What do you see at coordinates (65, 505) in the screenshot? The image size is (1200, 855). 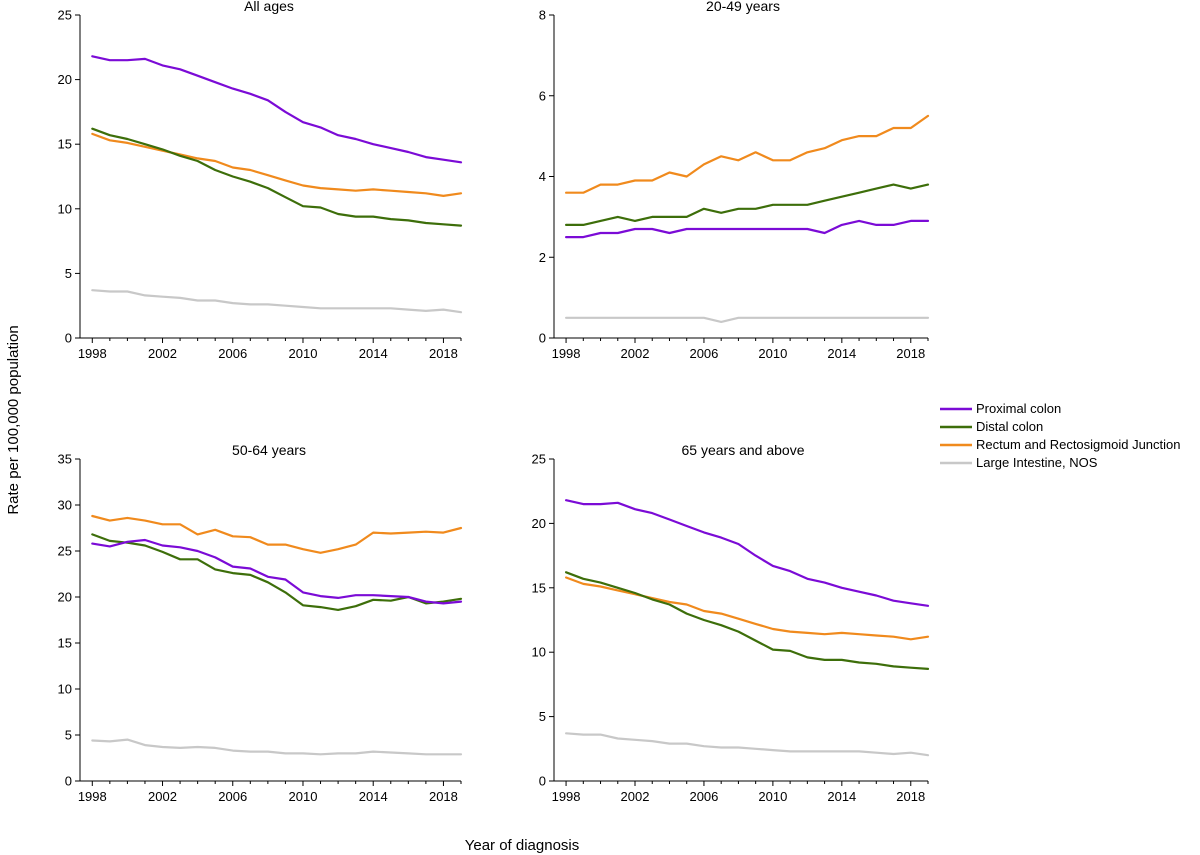 I see `y-tick-label: 30` at bounding box center [65, 505].